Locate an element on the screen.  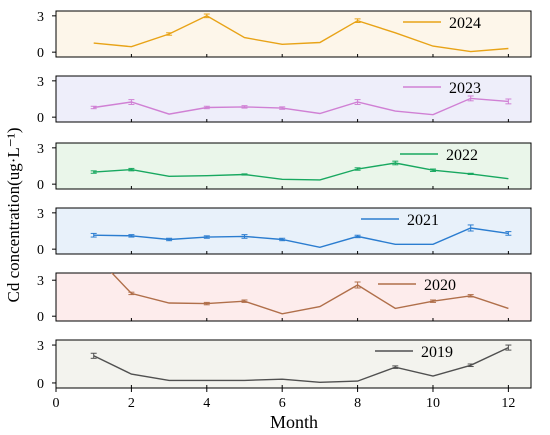
panel-2023: 0 3 2023 is located at coordinates (284, 100).